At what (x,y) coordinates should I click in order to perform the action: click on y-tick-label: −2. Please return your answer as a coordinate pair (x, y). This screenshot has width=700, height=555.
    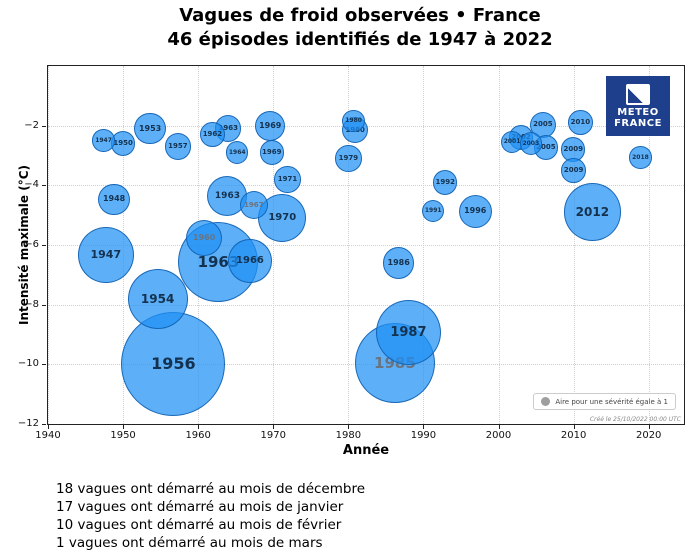
    Looking at the image, I should click on (31, 125).